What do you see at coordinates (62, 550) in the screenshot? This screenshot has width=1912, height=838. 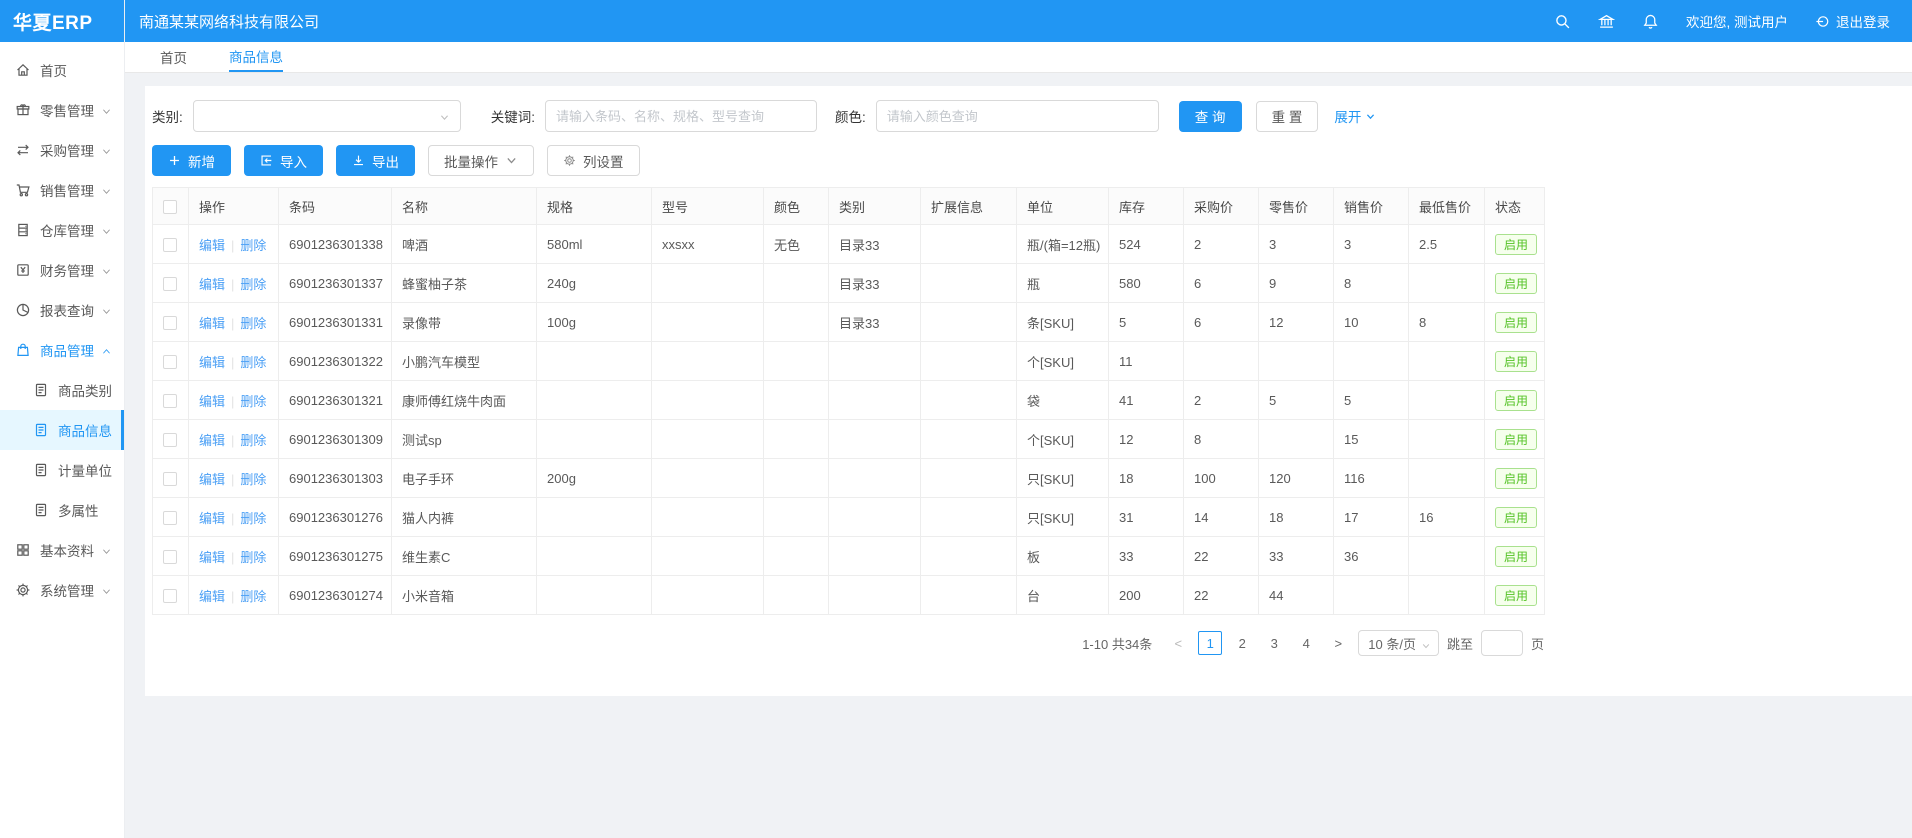 I see `sidebar-item-basic: 基本资料` at bounding box center [62, 550].